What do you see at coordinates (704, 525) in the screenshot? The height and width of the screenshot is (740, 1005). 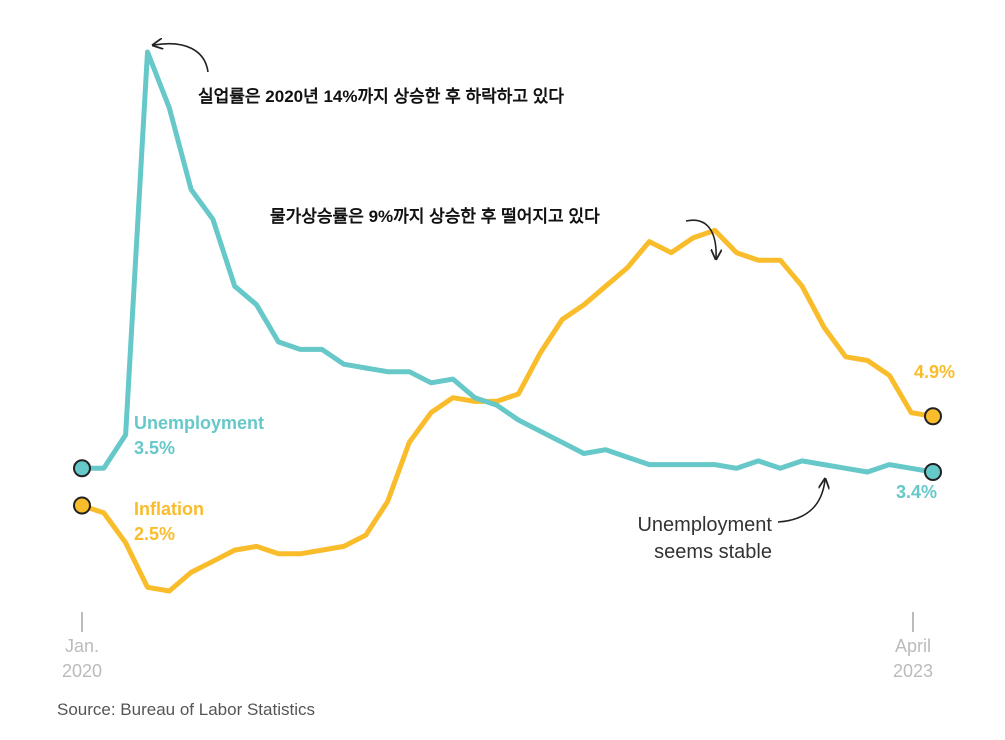 I see `stable-annotation-line1: Unemployment` at bounding box center [704, 525].